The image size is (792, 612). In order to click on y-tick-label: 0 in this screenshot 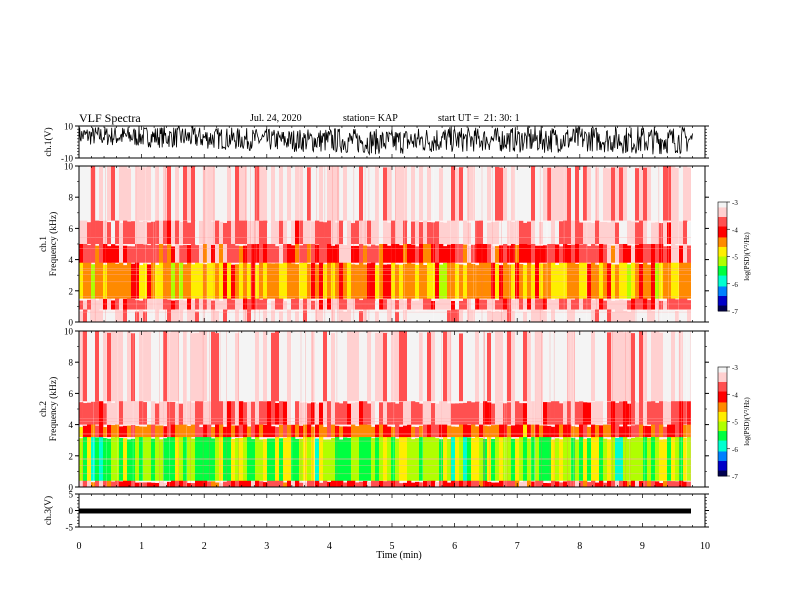, I will do `click(71, 511)`.